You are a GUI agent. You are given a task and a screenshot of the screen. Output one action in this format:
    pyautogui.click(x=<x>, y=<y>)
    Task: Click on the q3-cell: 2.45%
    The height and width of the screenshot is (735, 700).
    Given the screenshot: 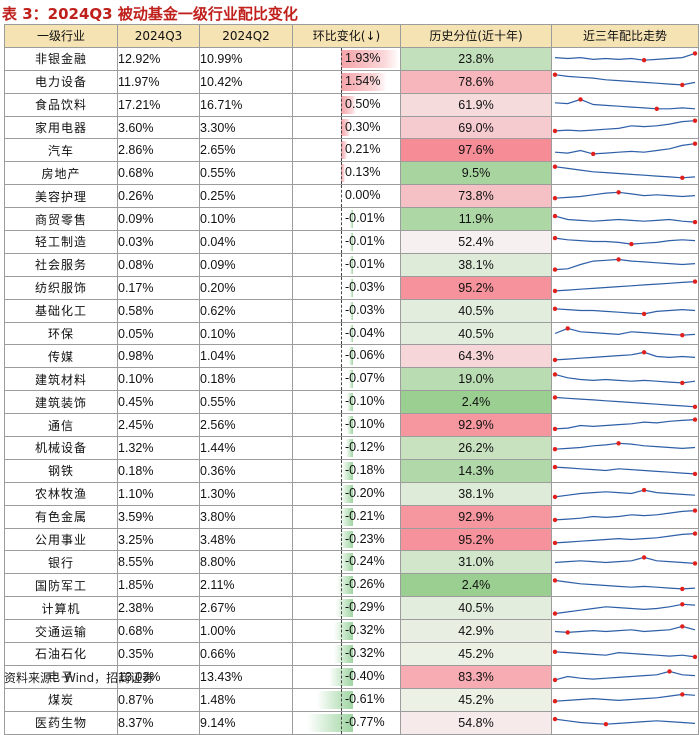 What is the action you would take?
    pyautogui.click(x=158, y=425)
    